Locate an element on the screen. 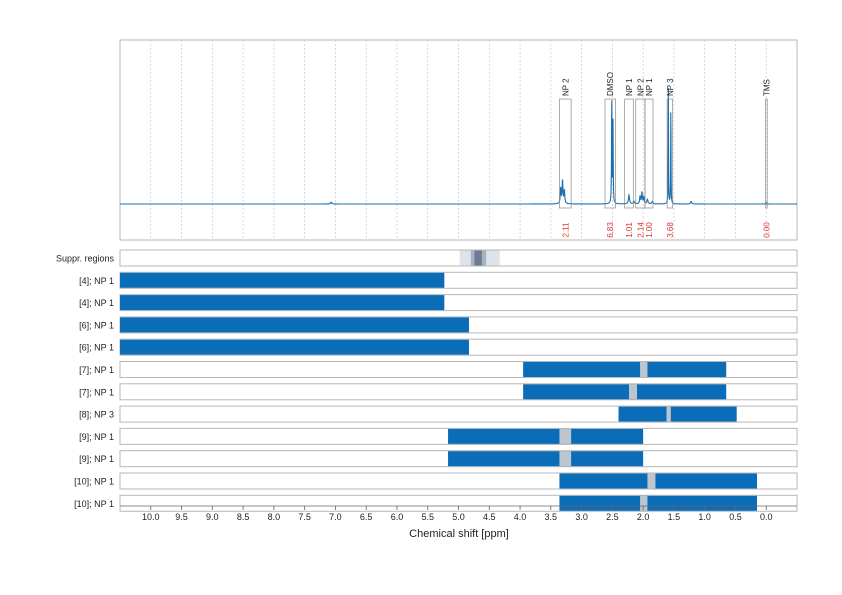  integral-value: 0.00 is located at coordinates (766, 230).